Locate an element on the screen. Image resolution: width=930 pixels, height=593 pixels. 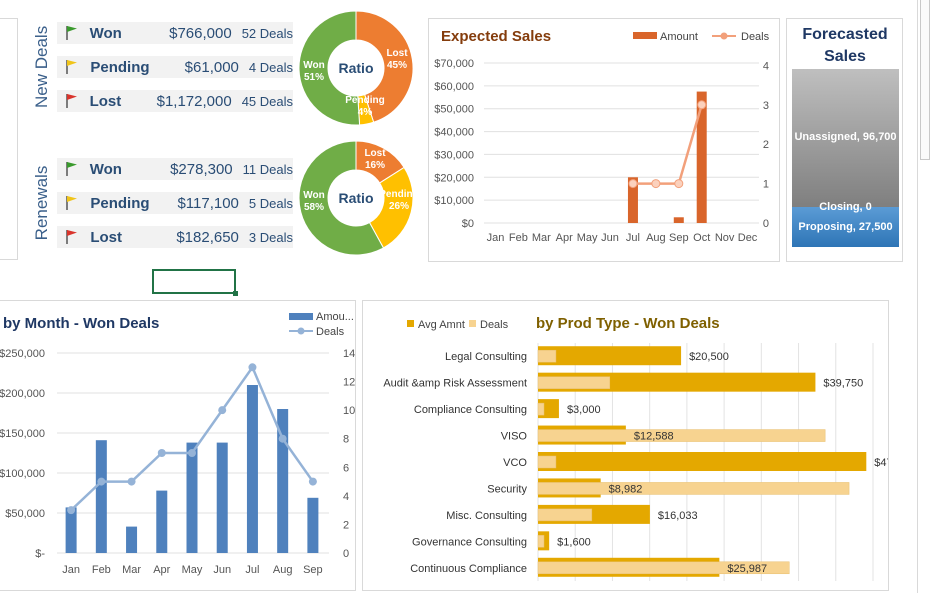
value-label: $25,987 is located at coordinates (747, 569).